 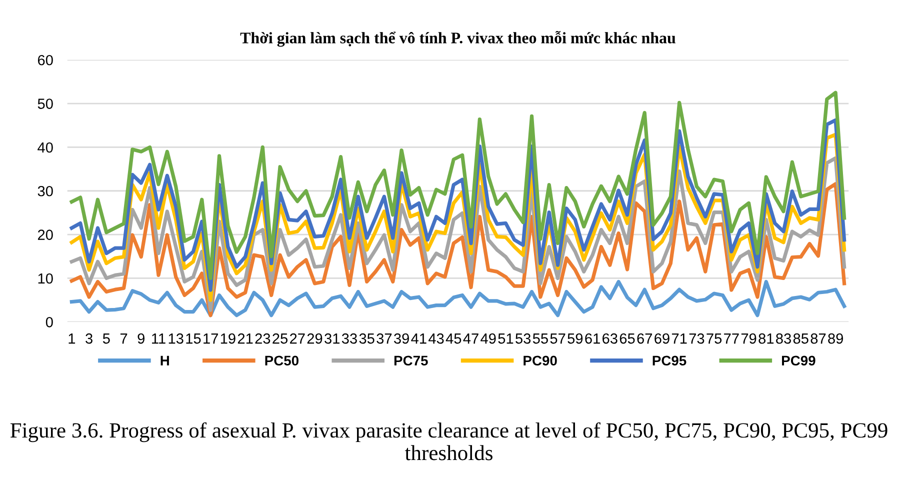 I want to click on x-tick-label: 29, so click(x=314, y=338).